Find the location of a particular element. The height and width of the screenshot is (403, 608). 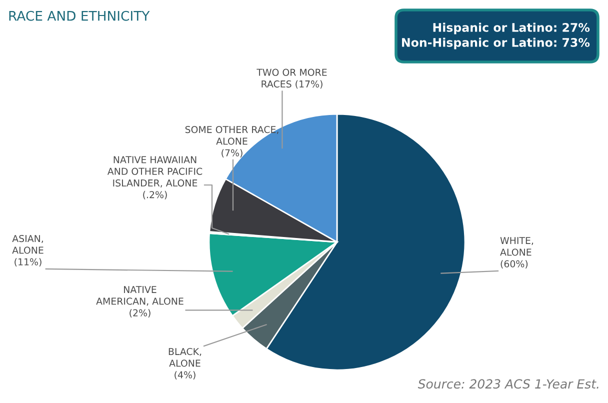

slice-label: BLACK, ALONE is located at coordinates (185, 357).